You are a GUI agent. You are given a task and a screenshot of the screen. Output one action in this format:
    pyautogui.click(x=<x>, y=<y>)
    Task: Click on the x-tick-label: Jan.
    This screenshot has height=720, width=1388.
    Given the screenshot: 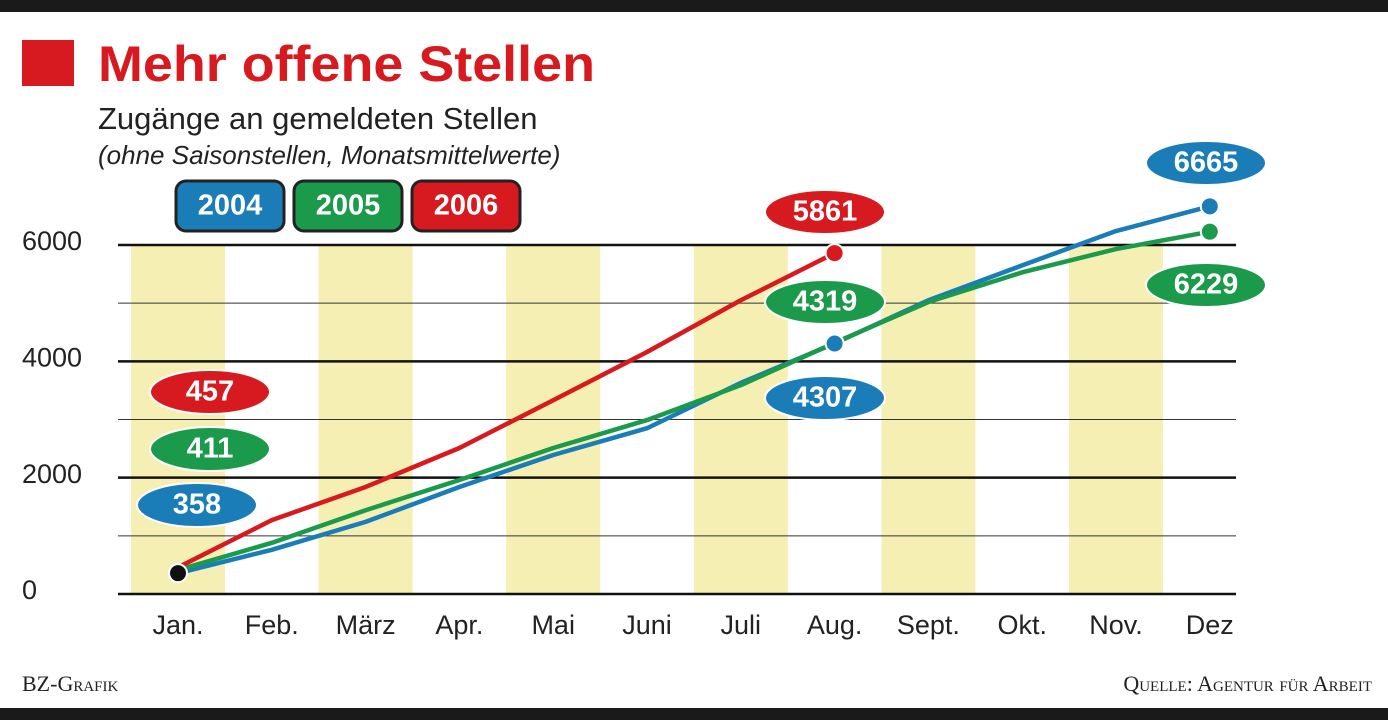 What is the action you would take?
    pyautogui.click(x=177, y=625)
    